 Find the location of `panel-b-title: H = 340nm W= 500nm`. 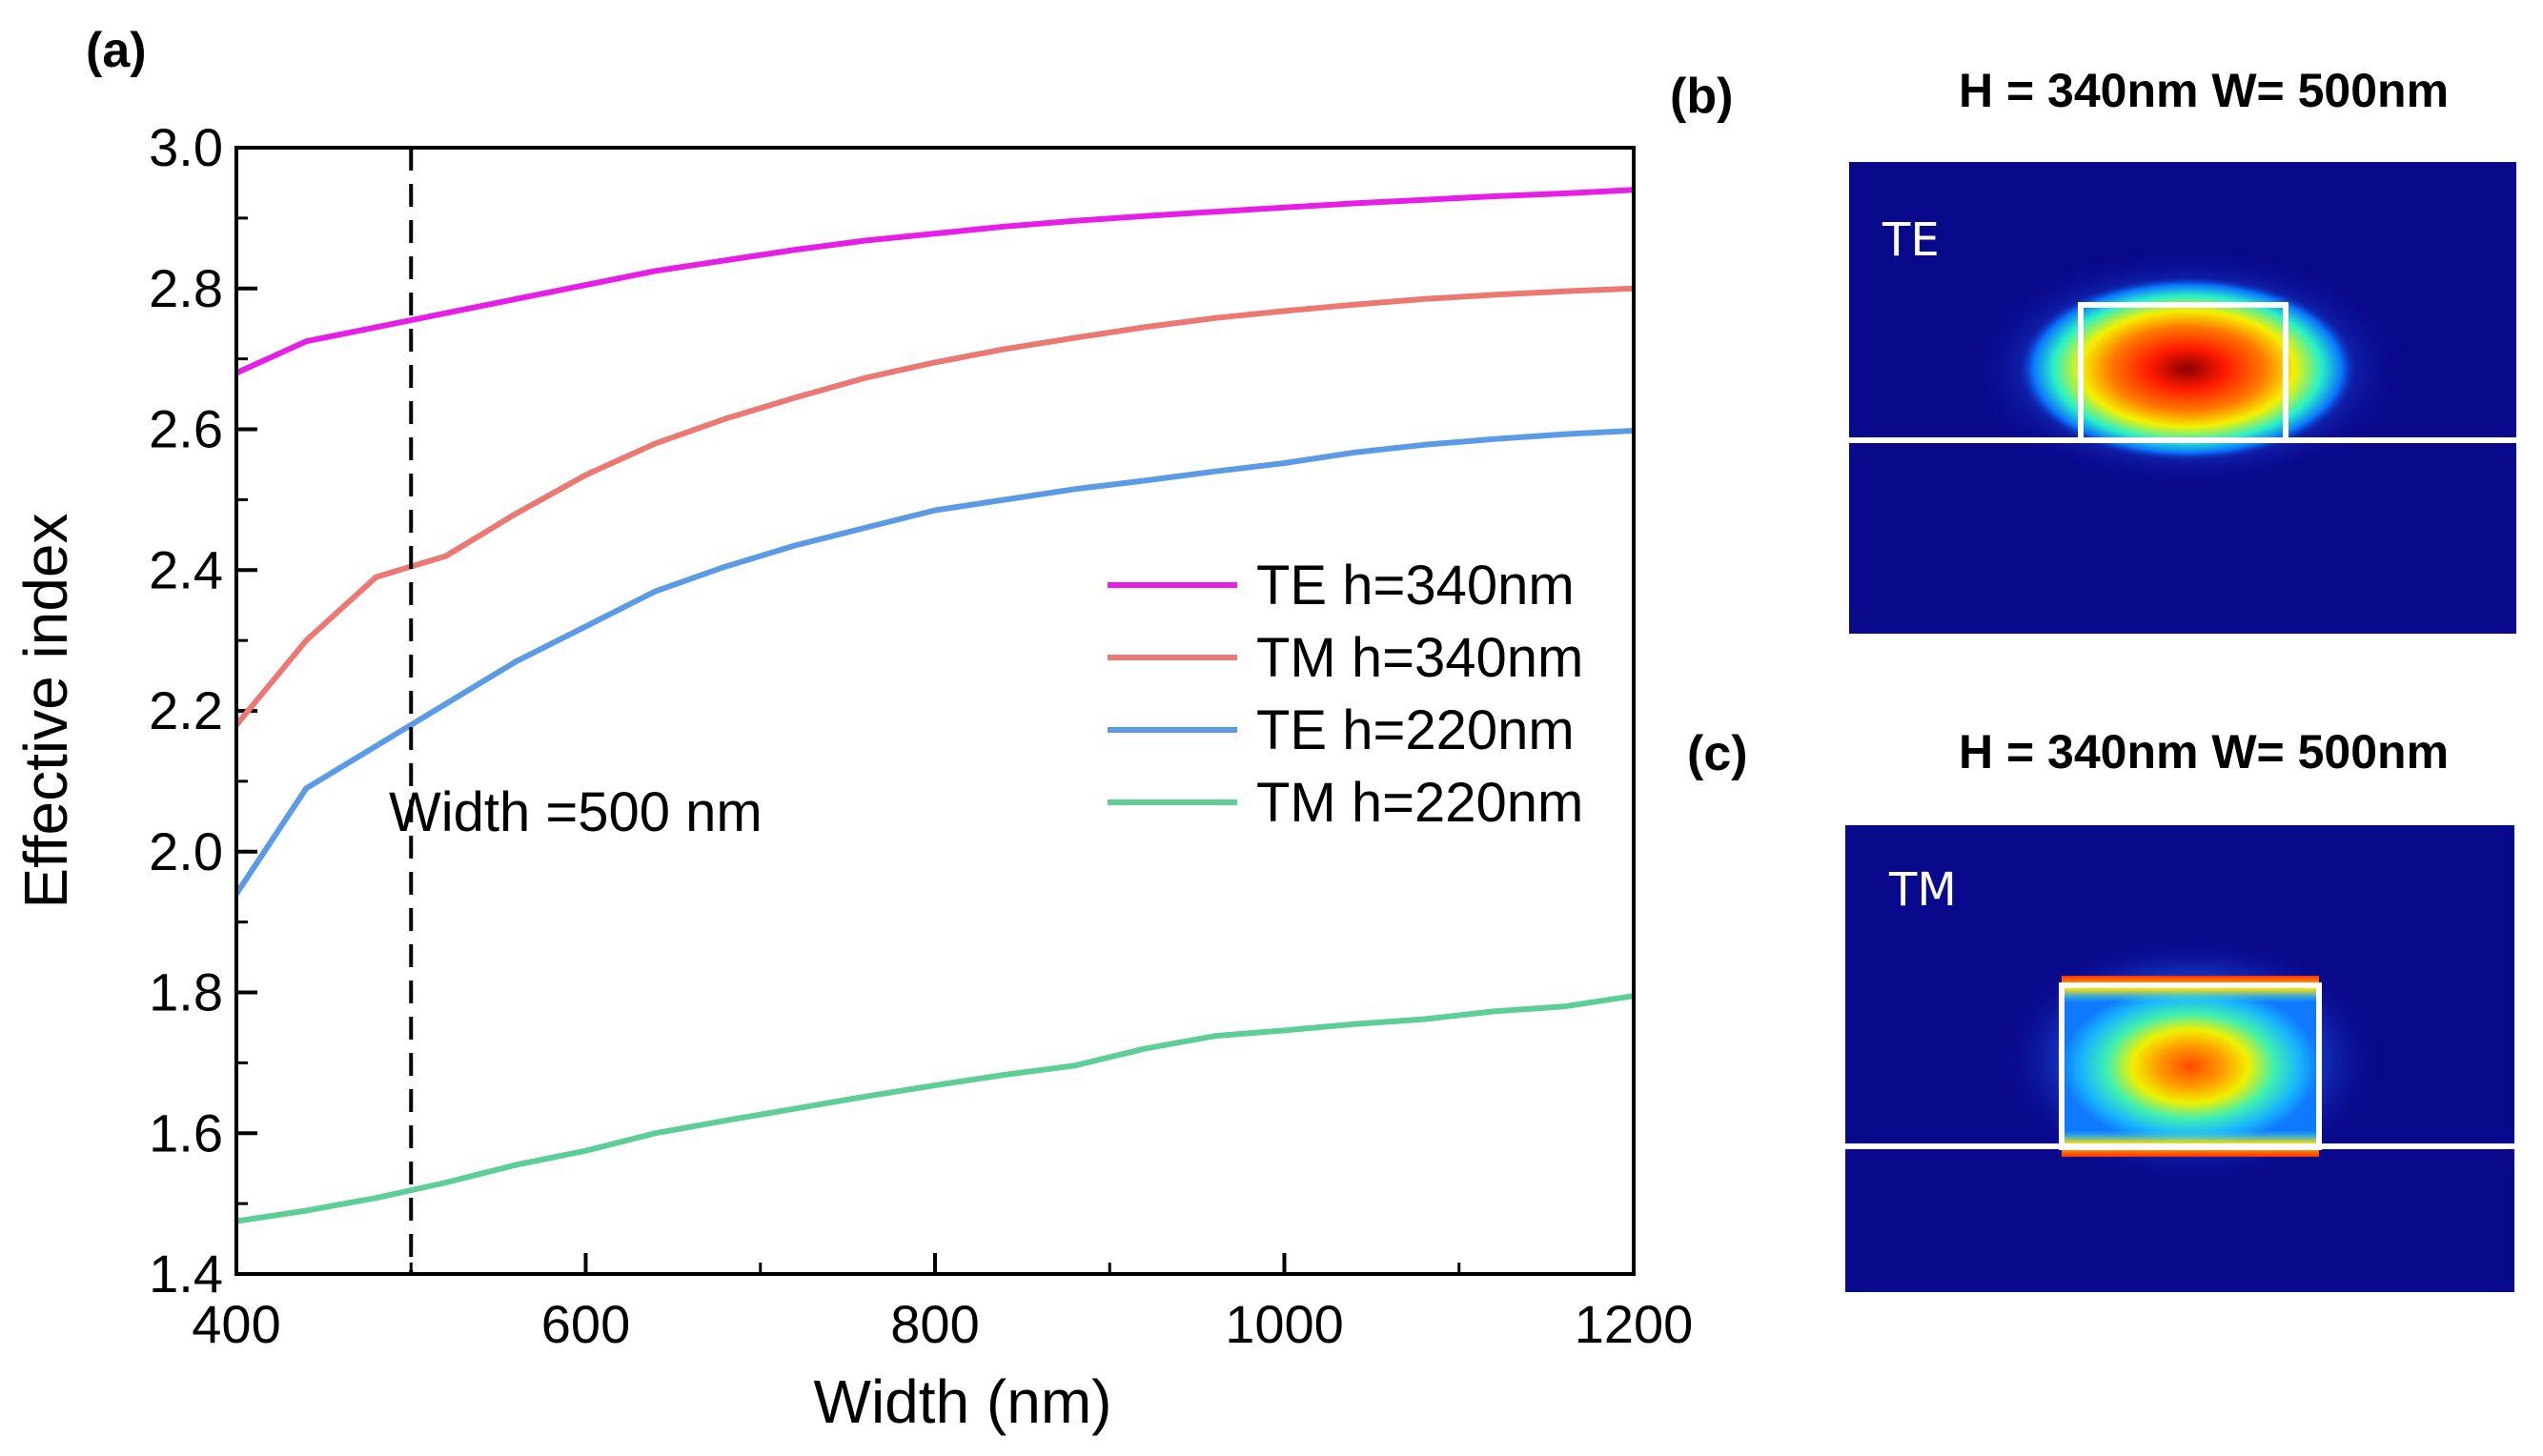

panel-b-title: H = 340nm W= 500nm is located at coordinates (2204, 90).